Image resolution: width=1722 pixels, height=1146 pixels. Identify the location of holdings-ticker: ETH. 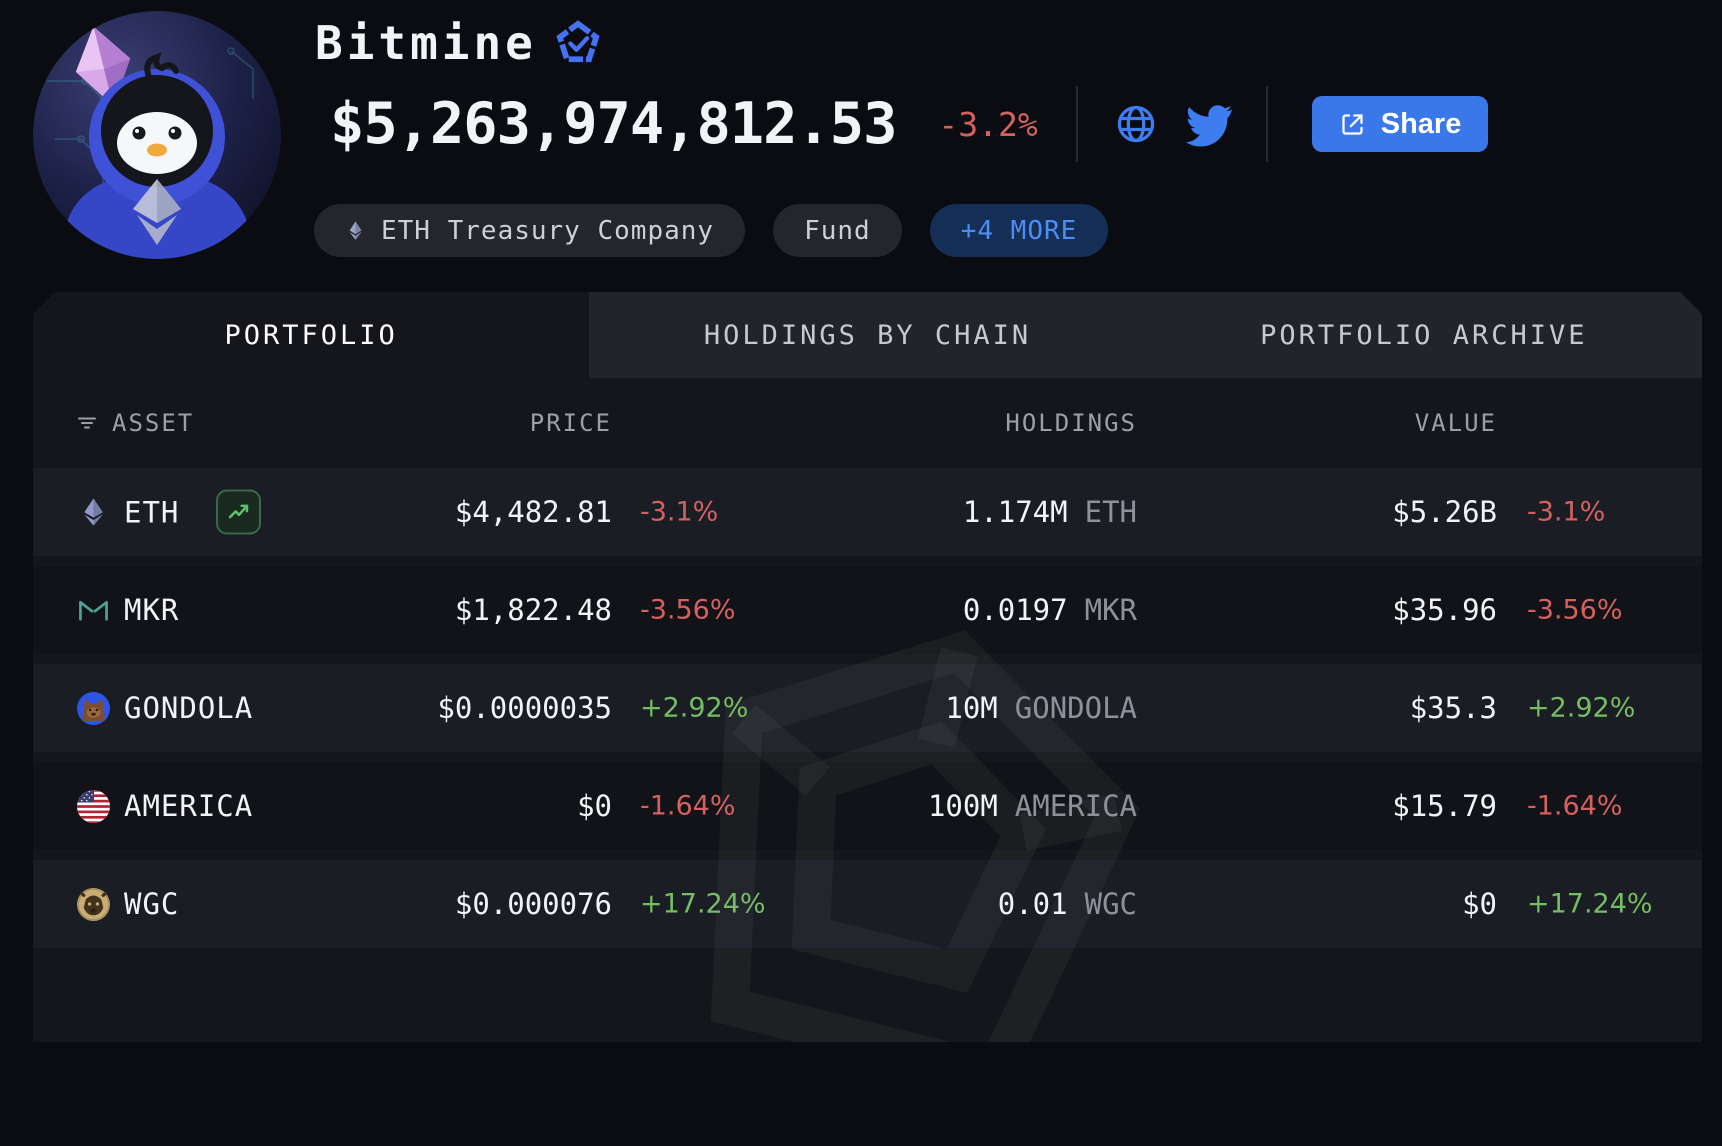
(1110, 512).